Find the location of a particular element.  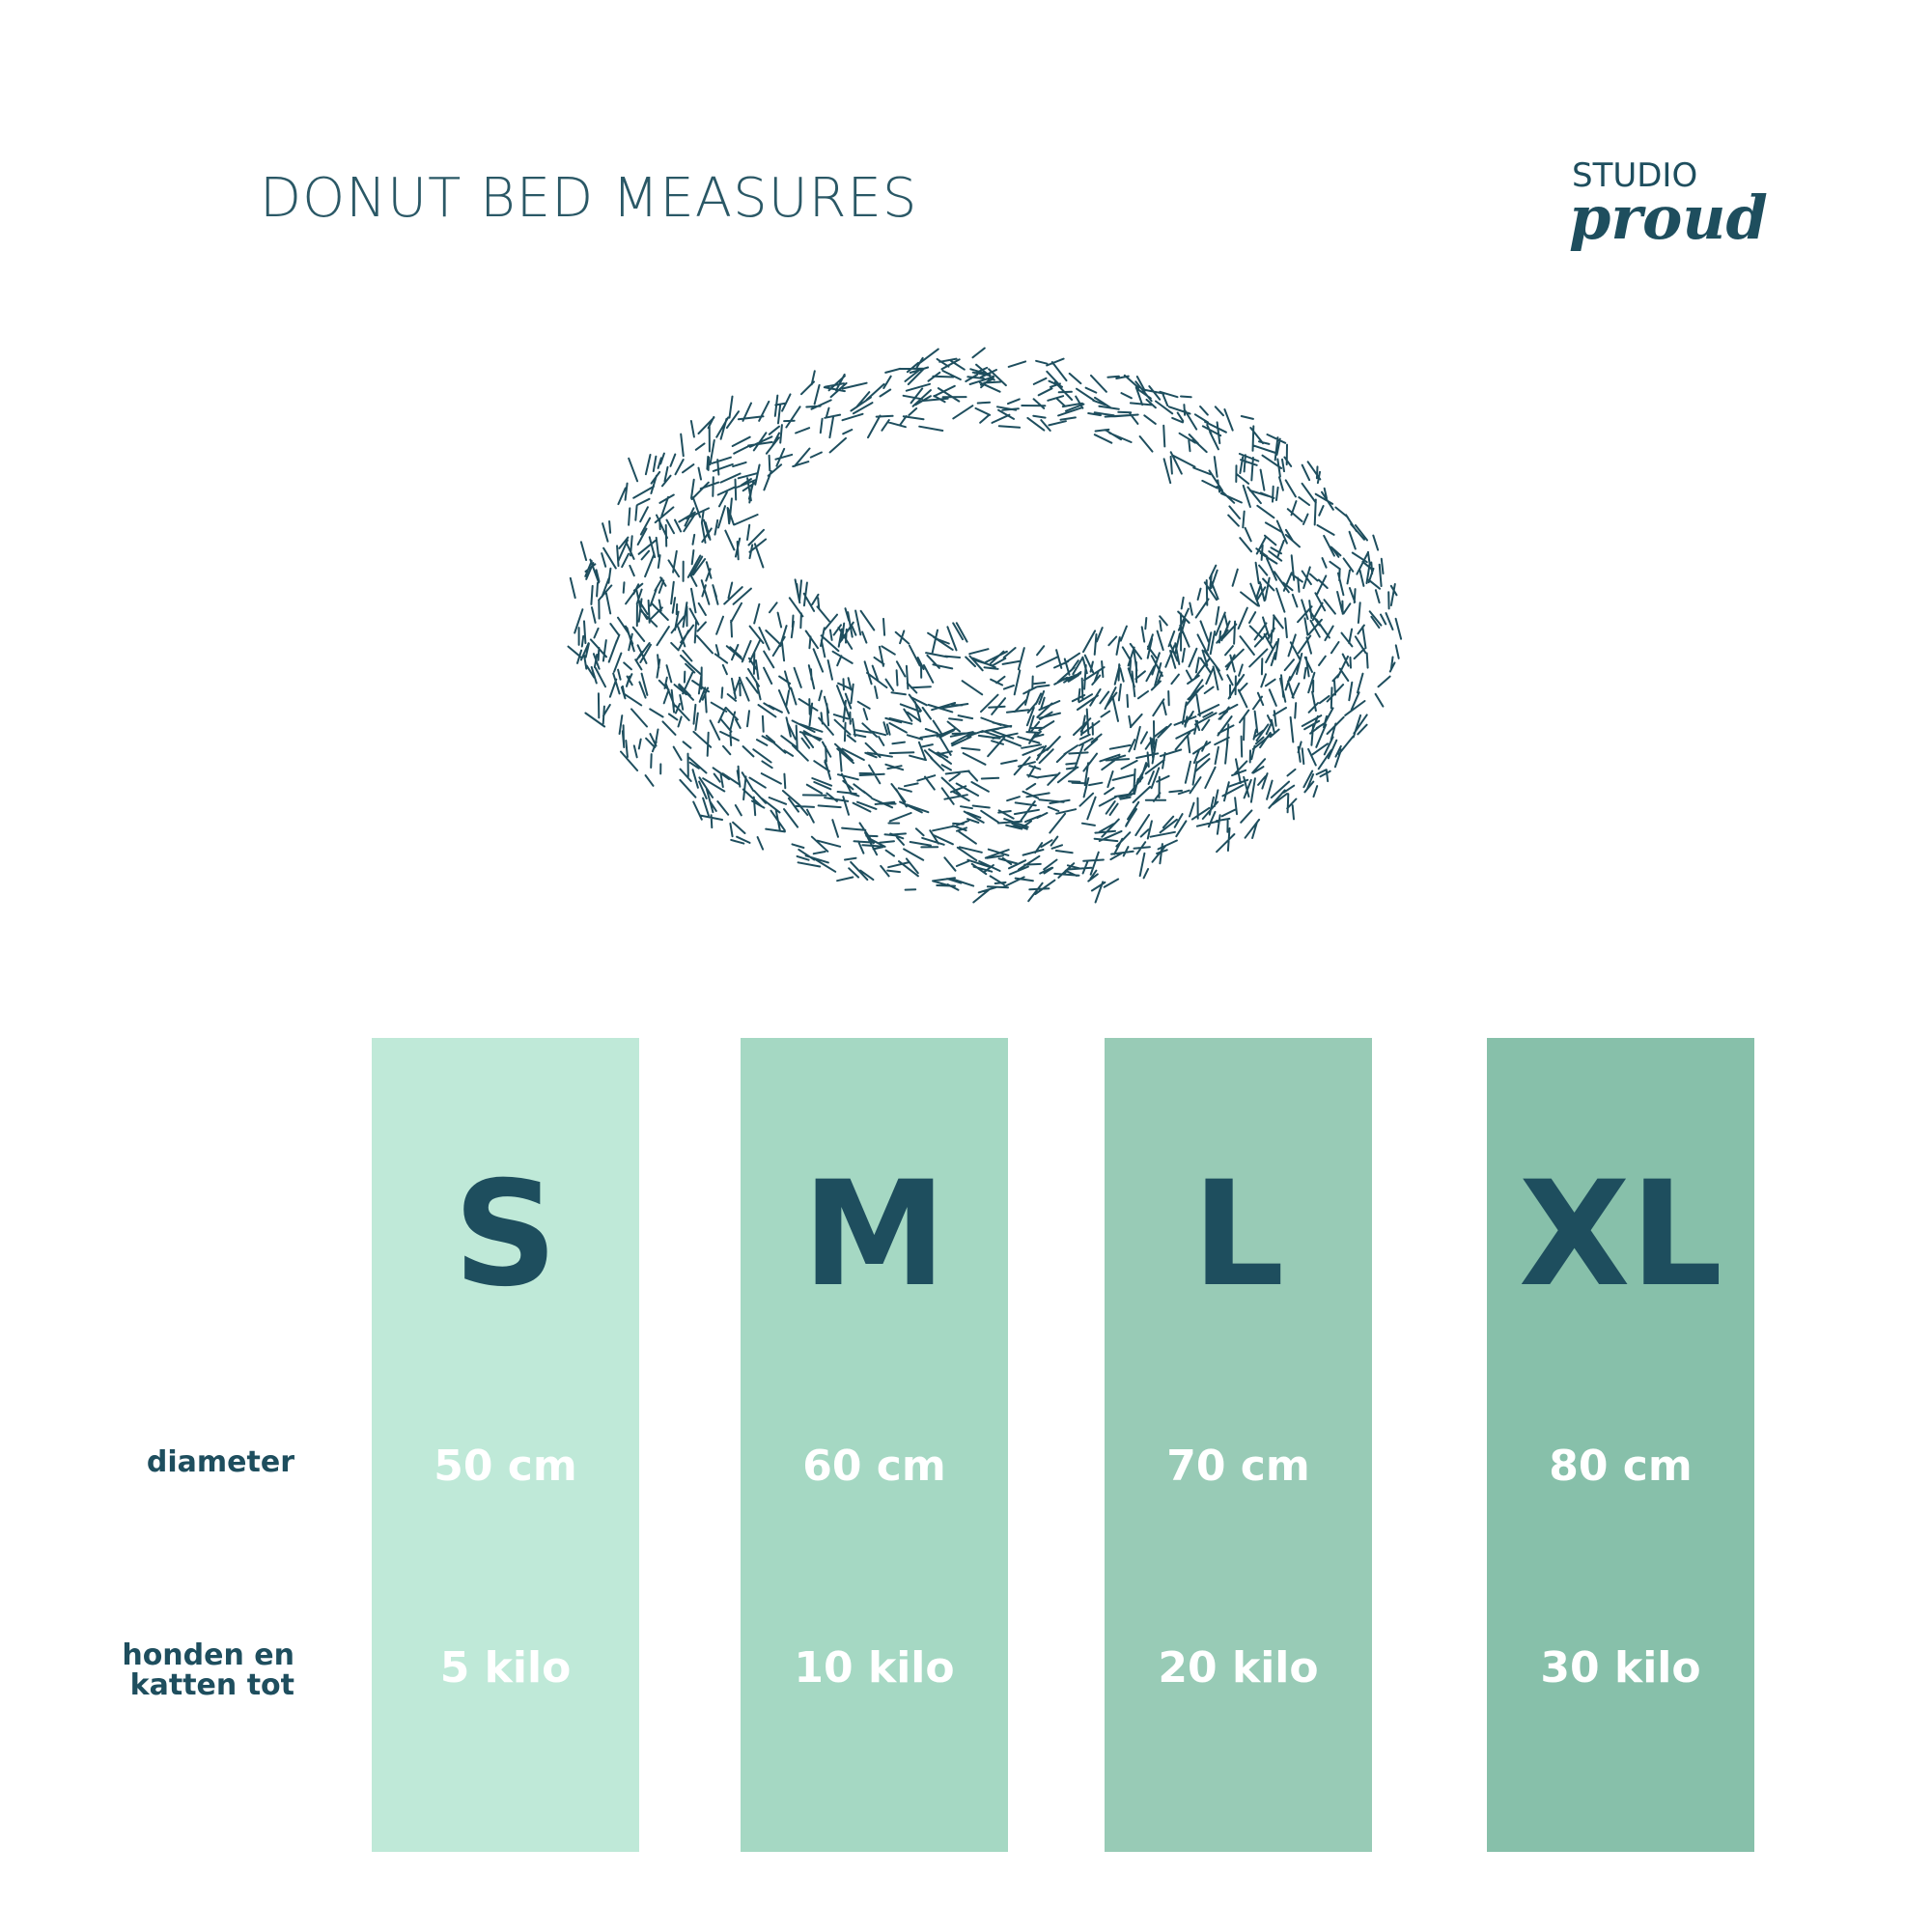

diameter-value: 70 cm is located at coordinates (1238, 1467).